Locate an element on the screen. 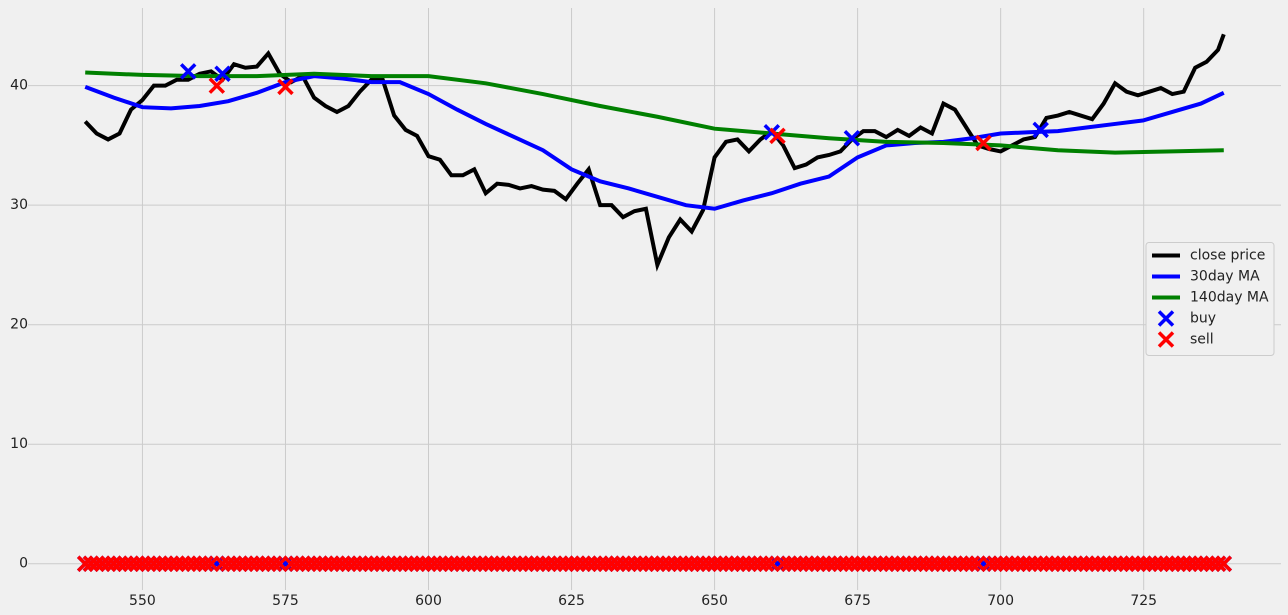 This screenshot has width=1288, height=615. y-tick-label: 20 is located at coordinates (19, 325).